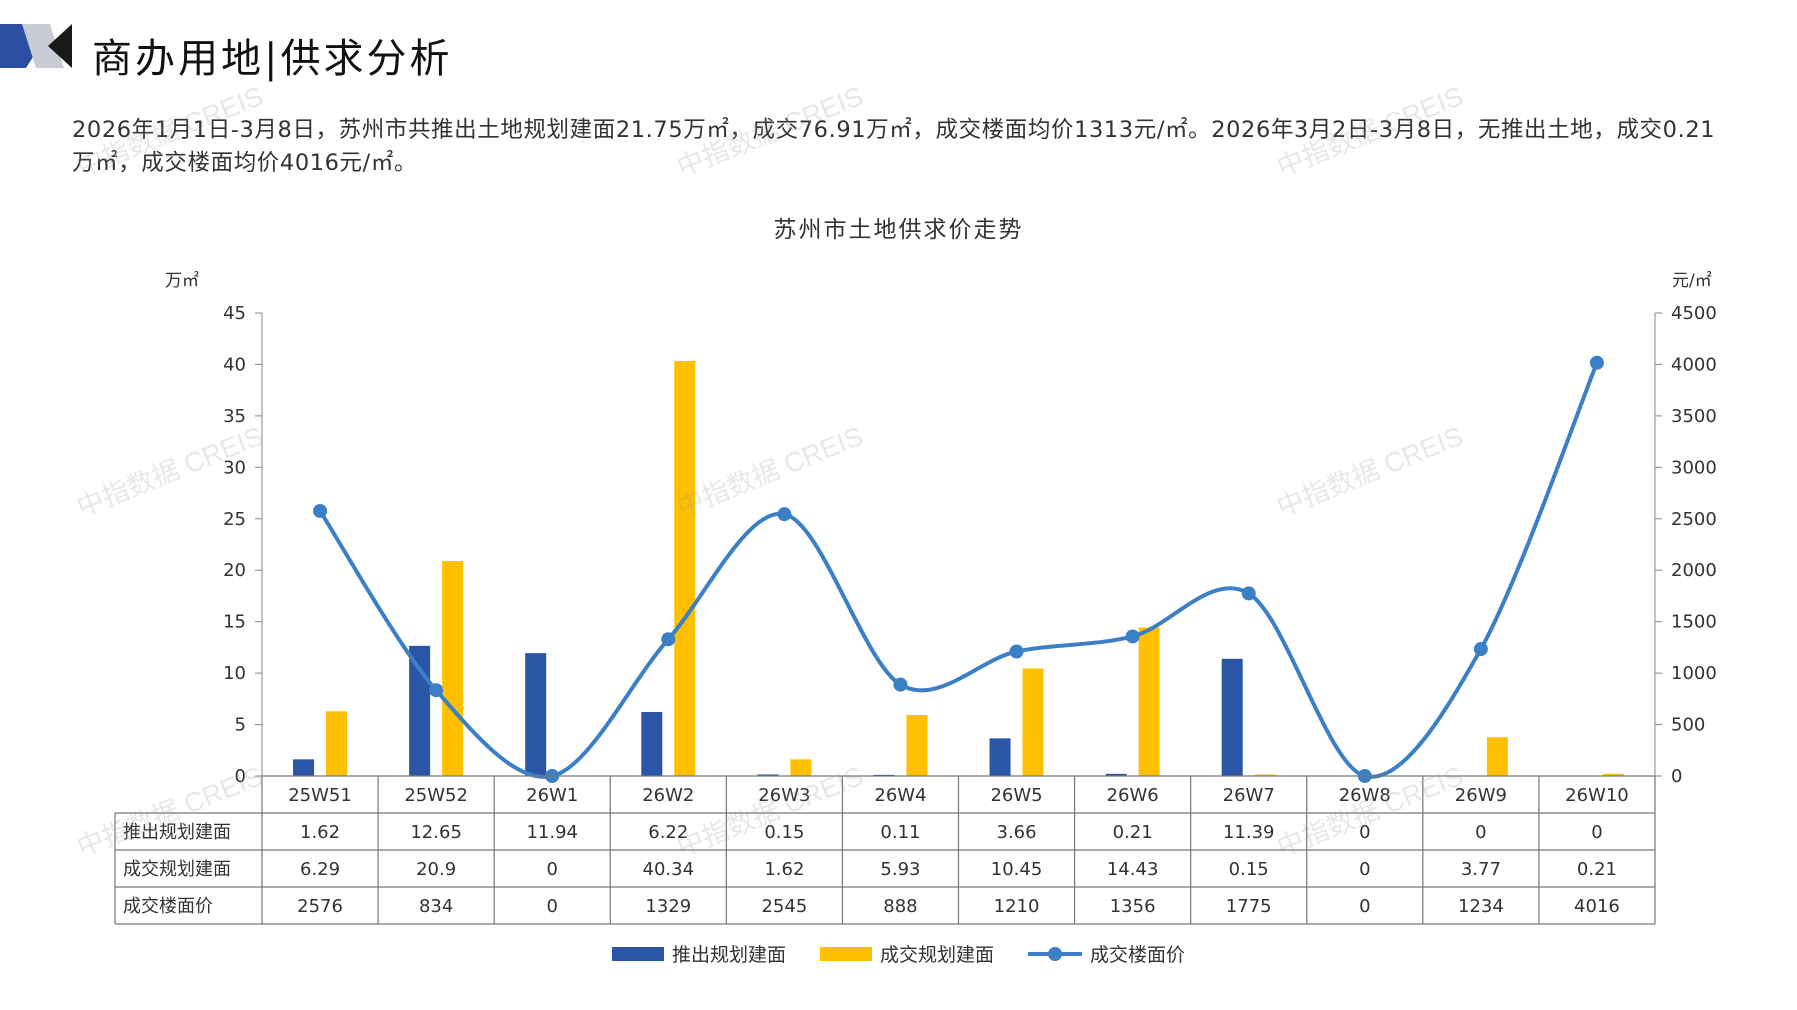  I want to click on table-cell: 888, so click(900, 906).